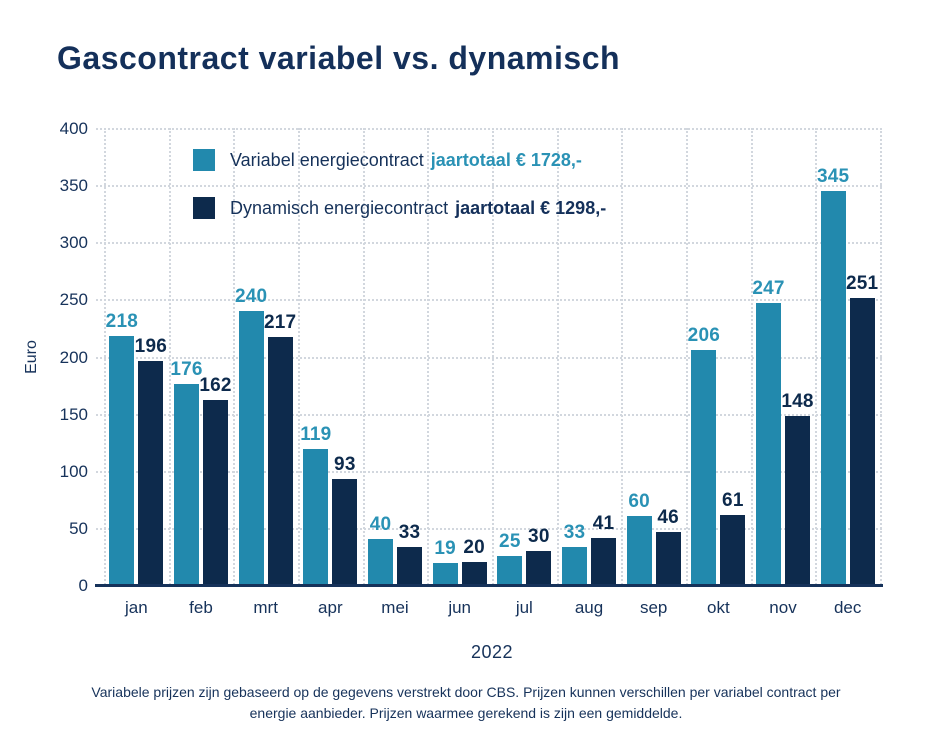 This screenshot has height=748, width=932. I want to click on bar-value-label: 217, so click(280, 323).